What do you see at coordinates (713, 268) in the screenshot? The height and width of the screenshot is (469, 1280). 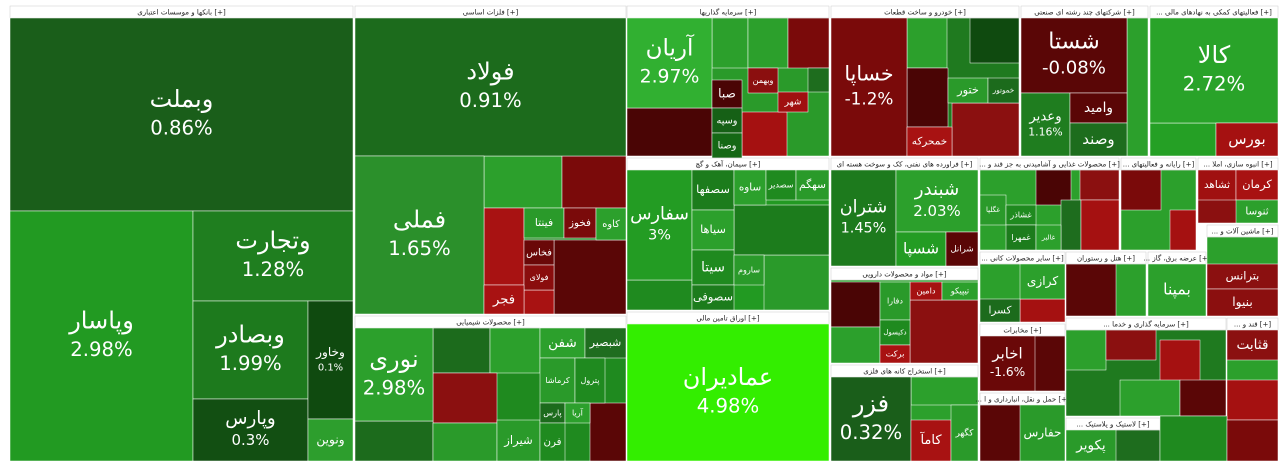 I see `stock-symbol: سیتا` at bounding box center [713, 268].